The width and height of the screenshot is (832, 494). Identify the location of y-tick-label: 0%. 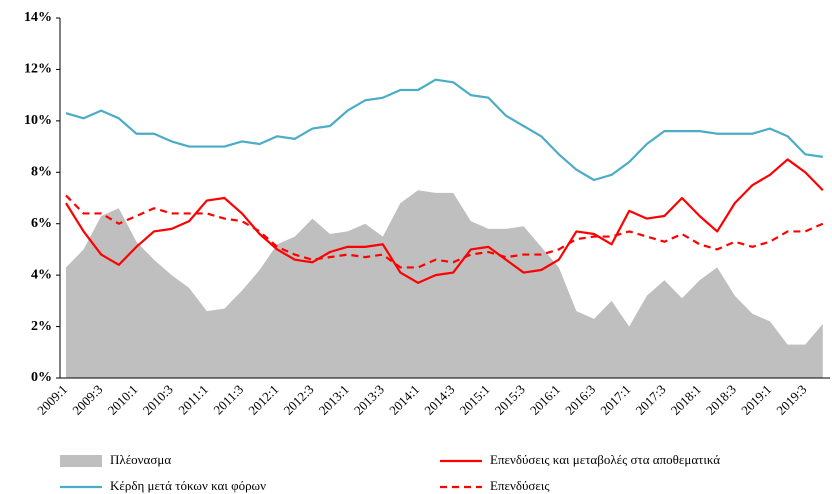
(41, 377).